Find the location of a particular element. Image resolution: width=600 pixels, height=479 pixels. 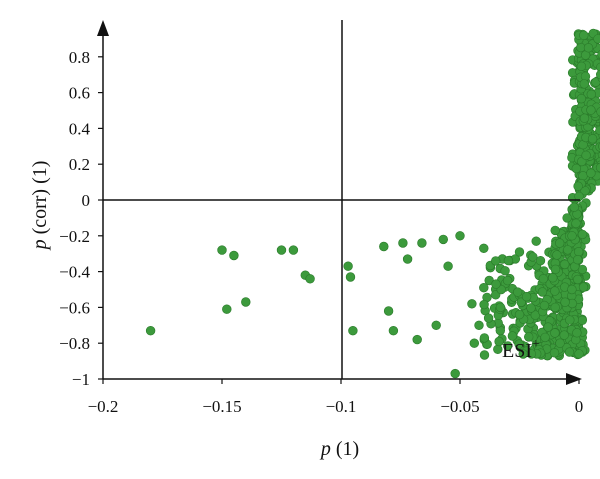

x-tick-label: −0.2 is located at coordinates (103, 406).